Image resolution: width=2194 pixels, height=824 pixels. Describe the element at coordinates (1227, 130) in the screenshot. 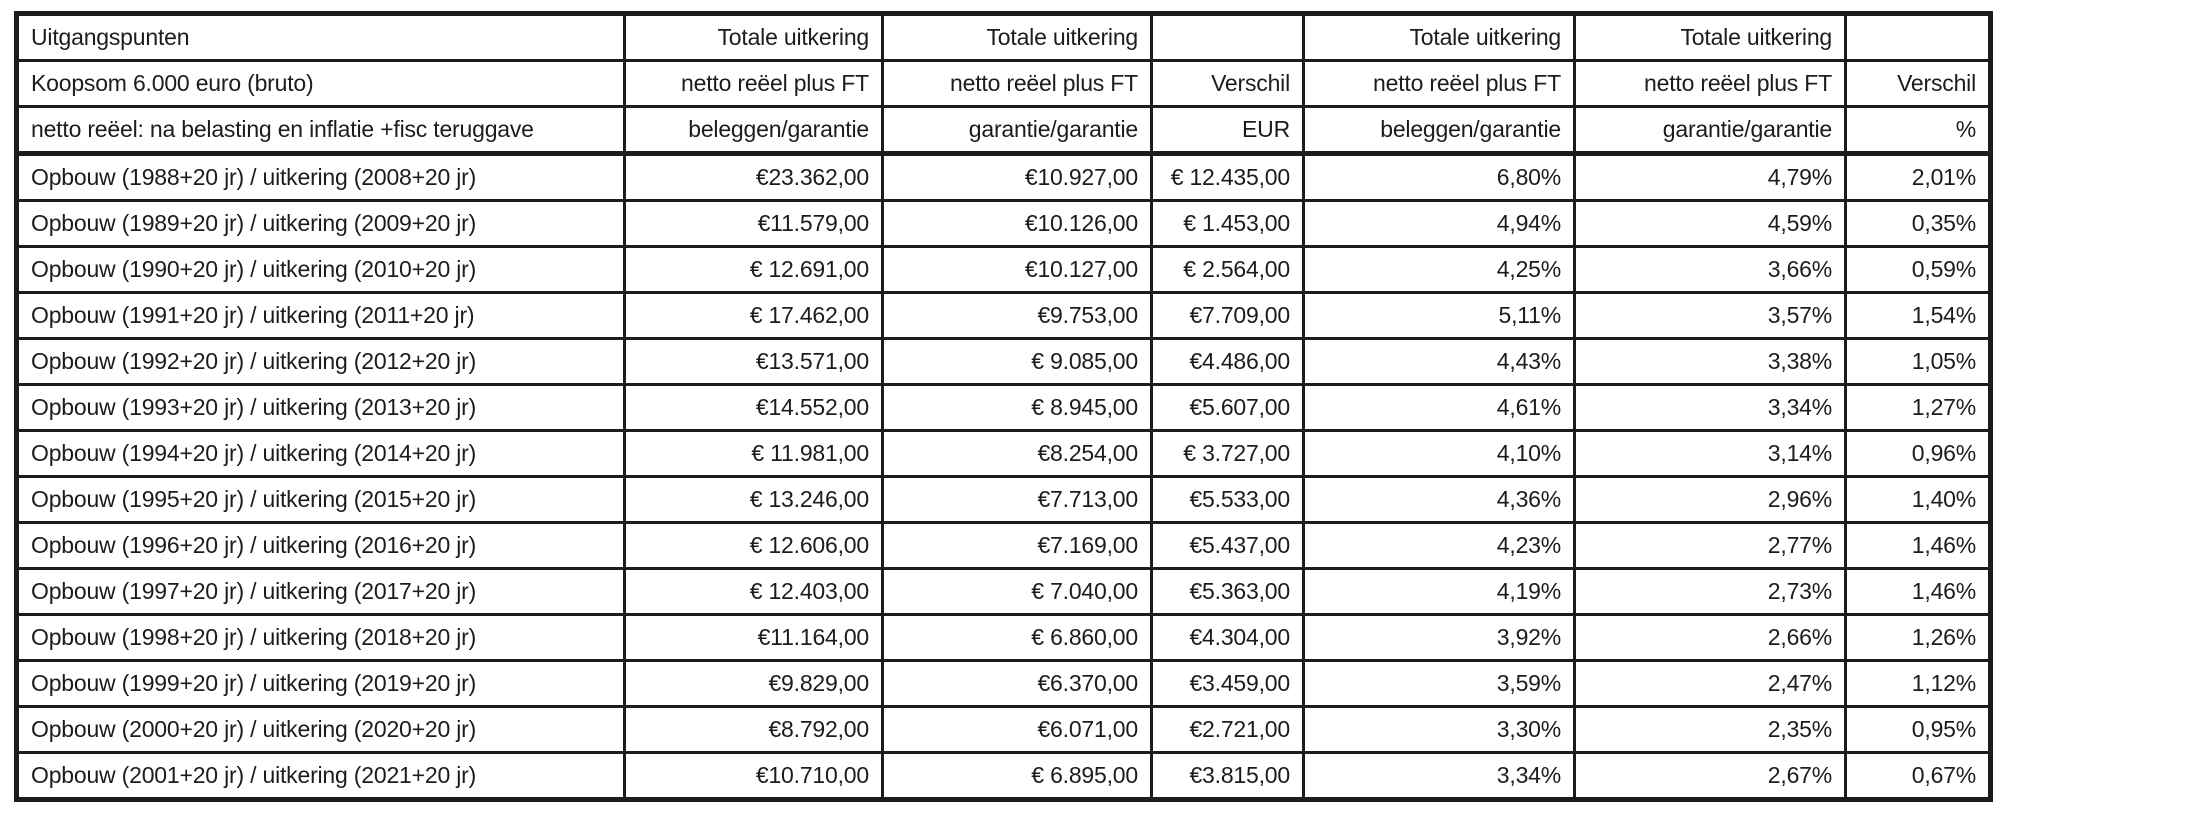

I see `header-eur-unit: EUR` at that location.